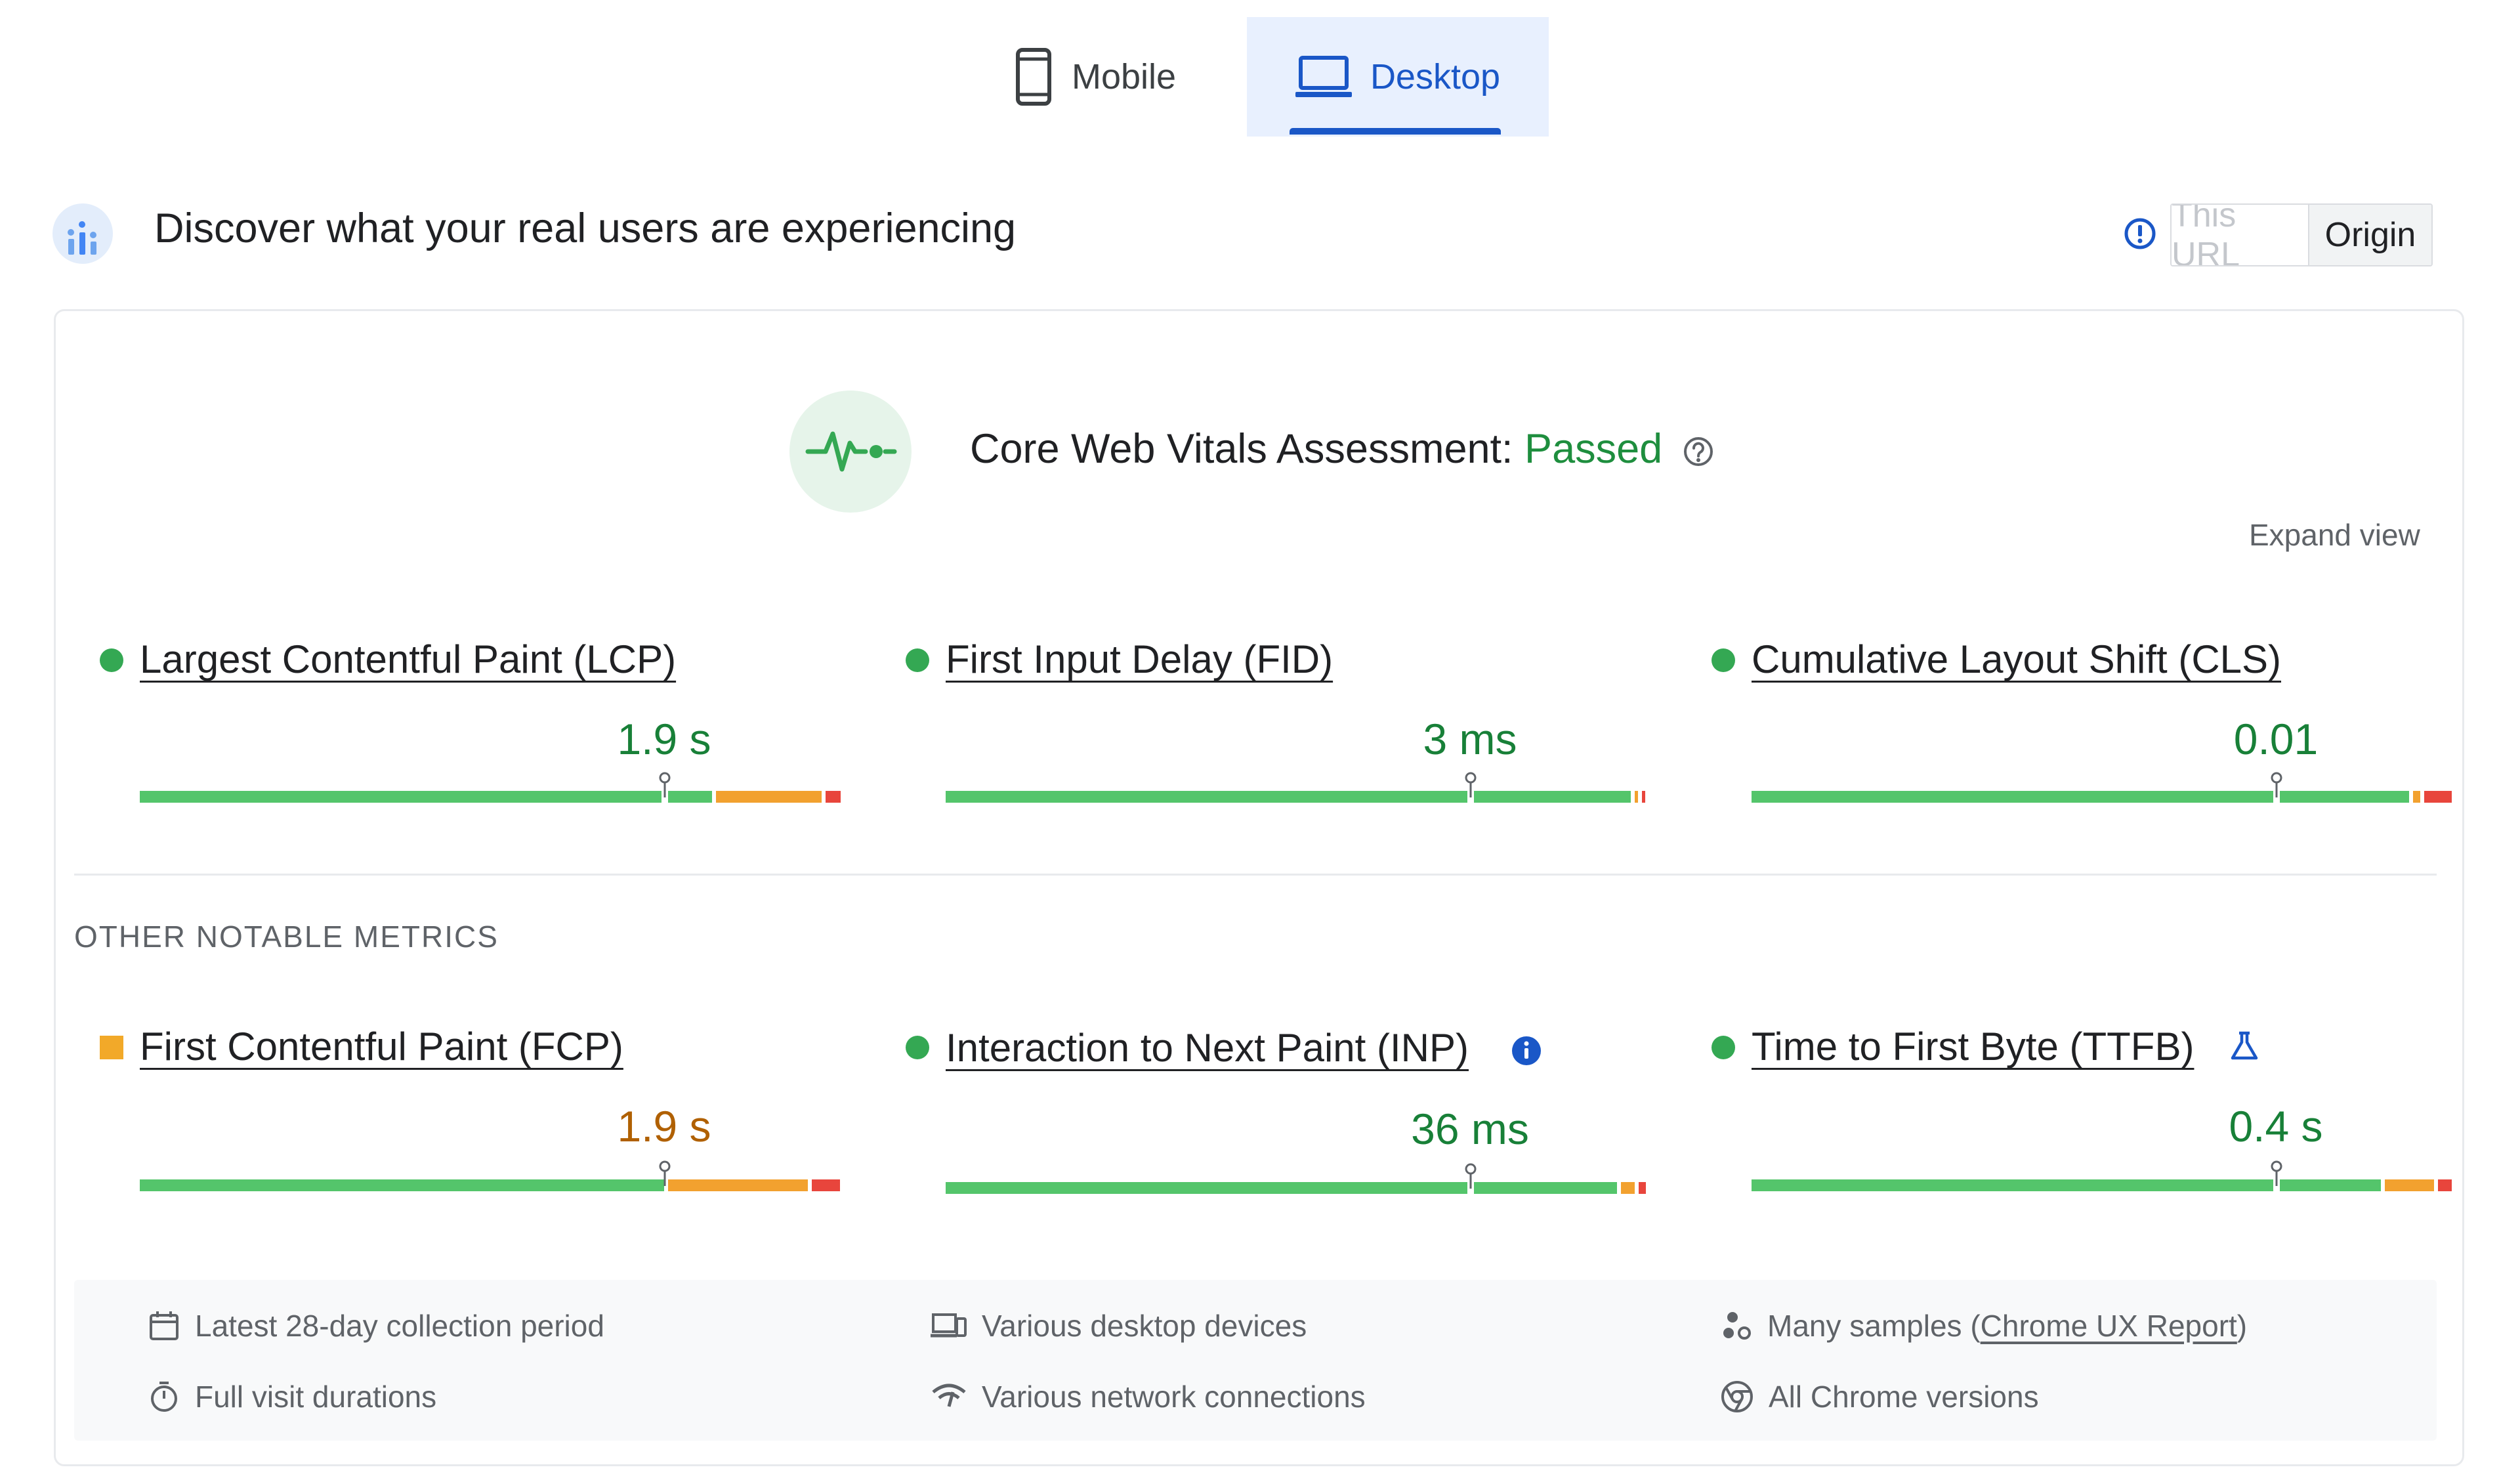  Describe the element at coordinates (949, 1395) in the screenshot. I see `network-icon` at that location.